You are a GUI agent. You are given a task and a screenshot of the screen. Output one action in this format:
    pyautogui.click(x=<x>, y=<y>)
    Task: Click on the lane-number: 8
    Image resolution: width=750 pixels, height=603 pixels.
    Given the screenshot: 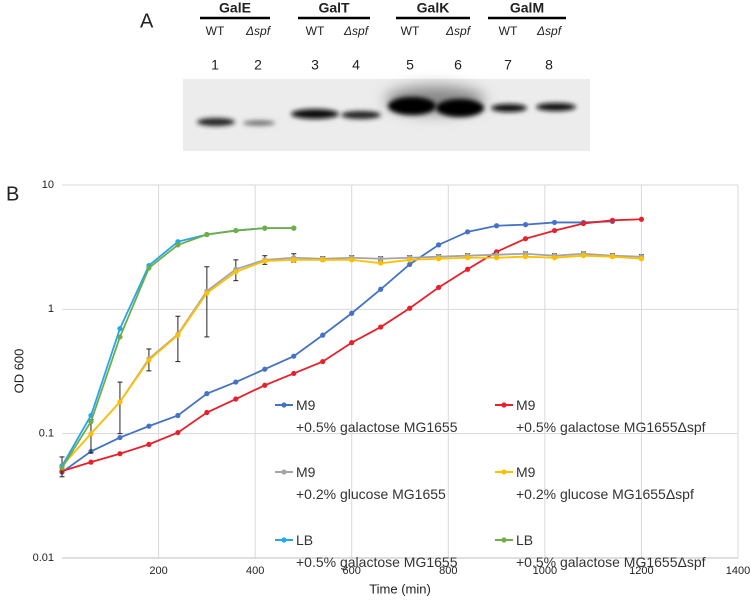 What is the action you would take?
    pyautogui.click(x=549, y=65)
    